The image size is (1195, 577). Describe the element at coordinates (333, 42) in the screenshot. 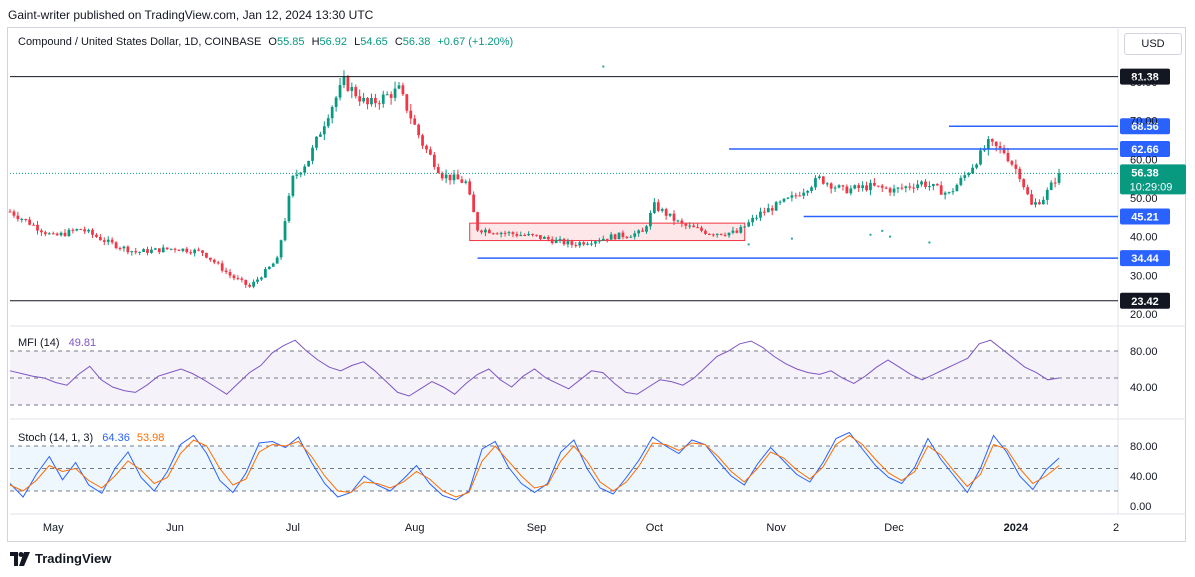

I see `high-value: 56.92` at that location.